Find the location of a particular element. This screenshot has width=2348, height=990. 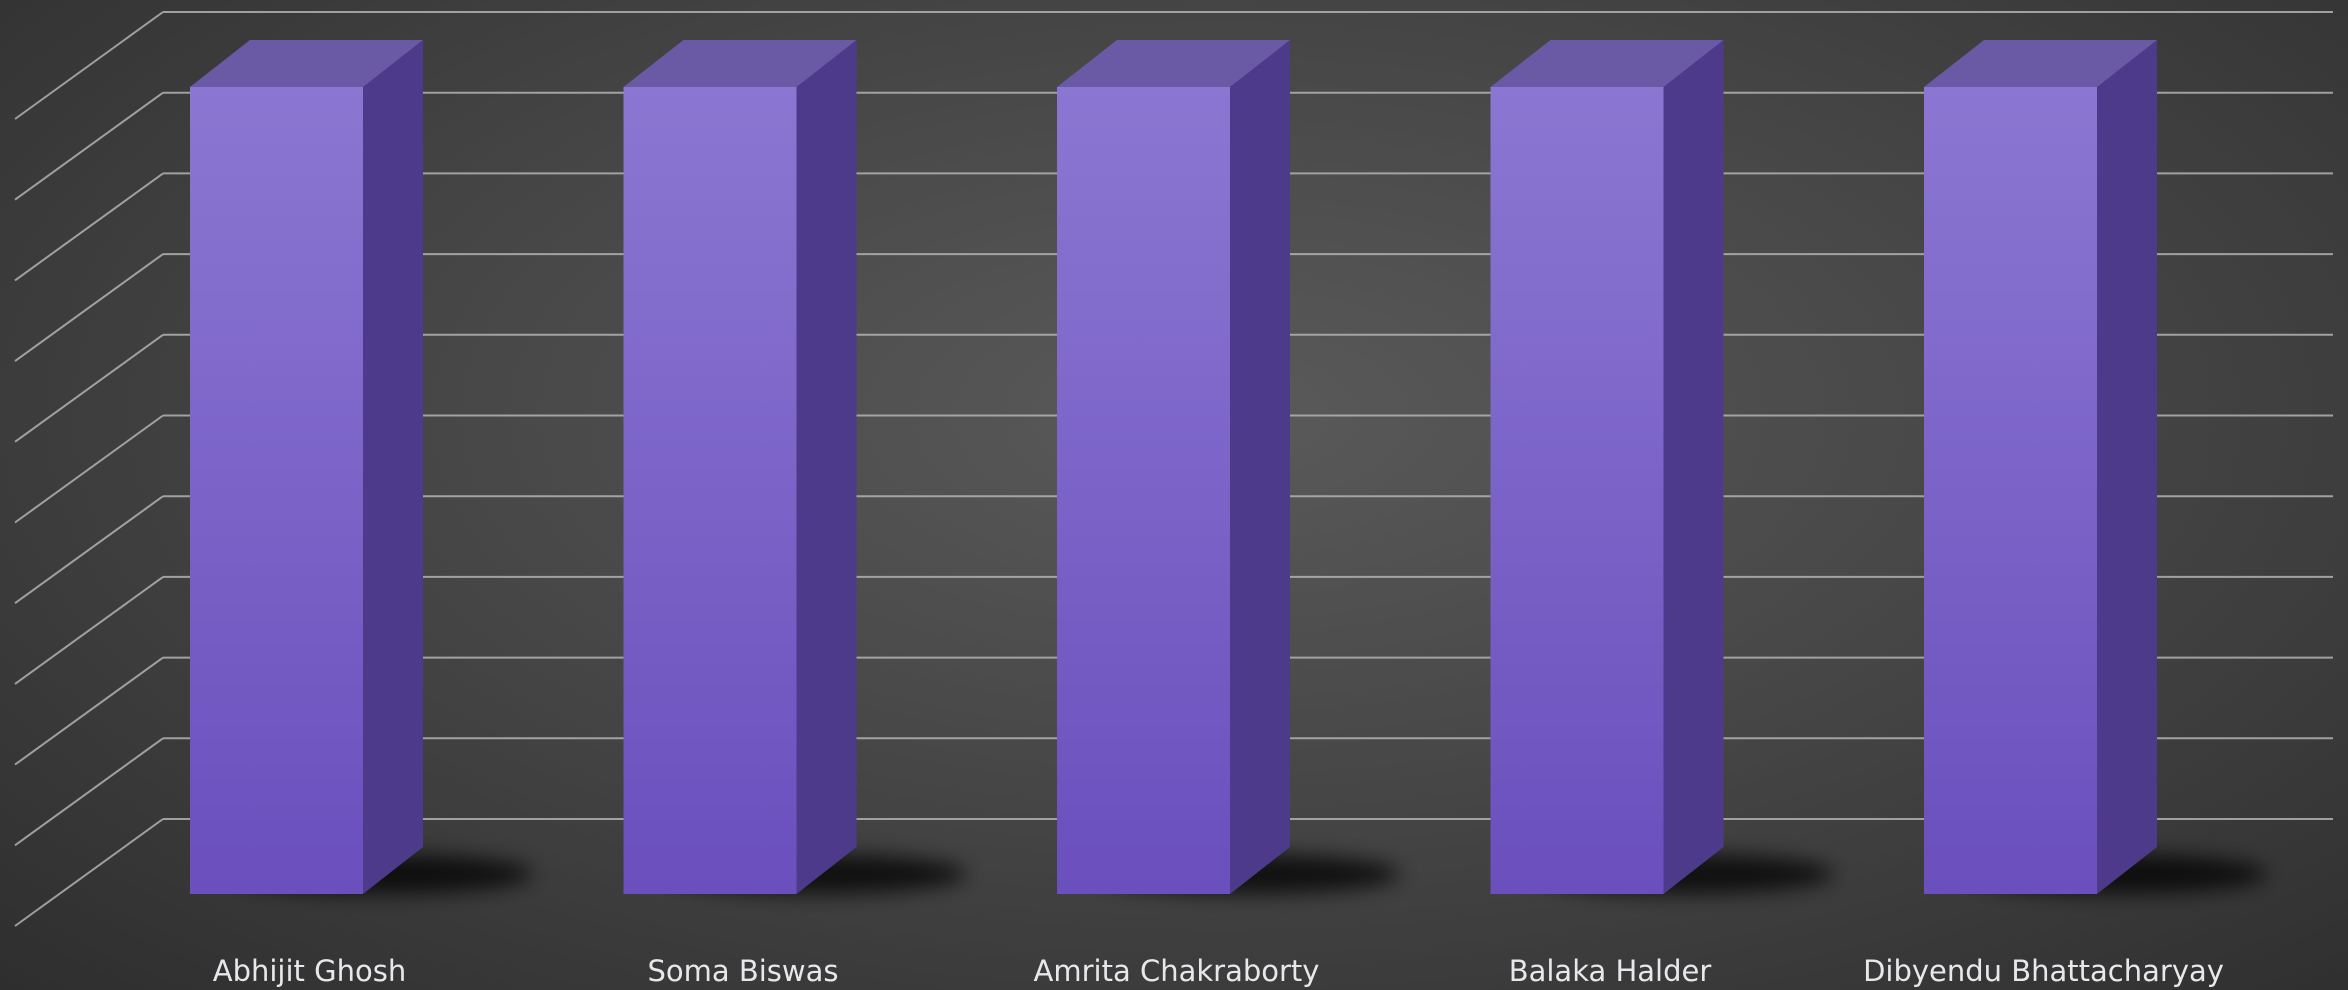

category-label: Balaka Halder is located at coordinates (1610, 971).